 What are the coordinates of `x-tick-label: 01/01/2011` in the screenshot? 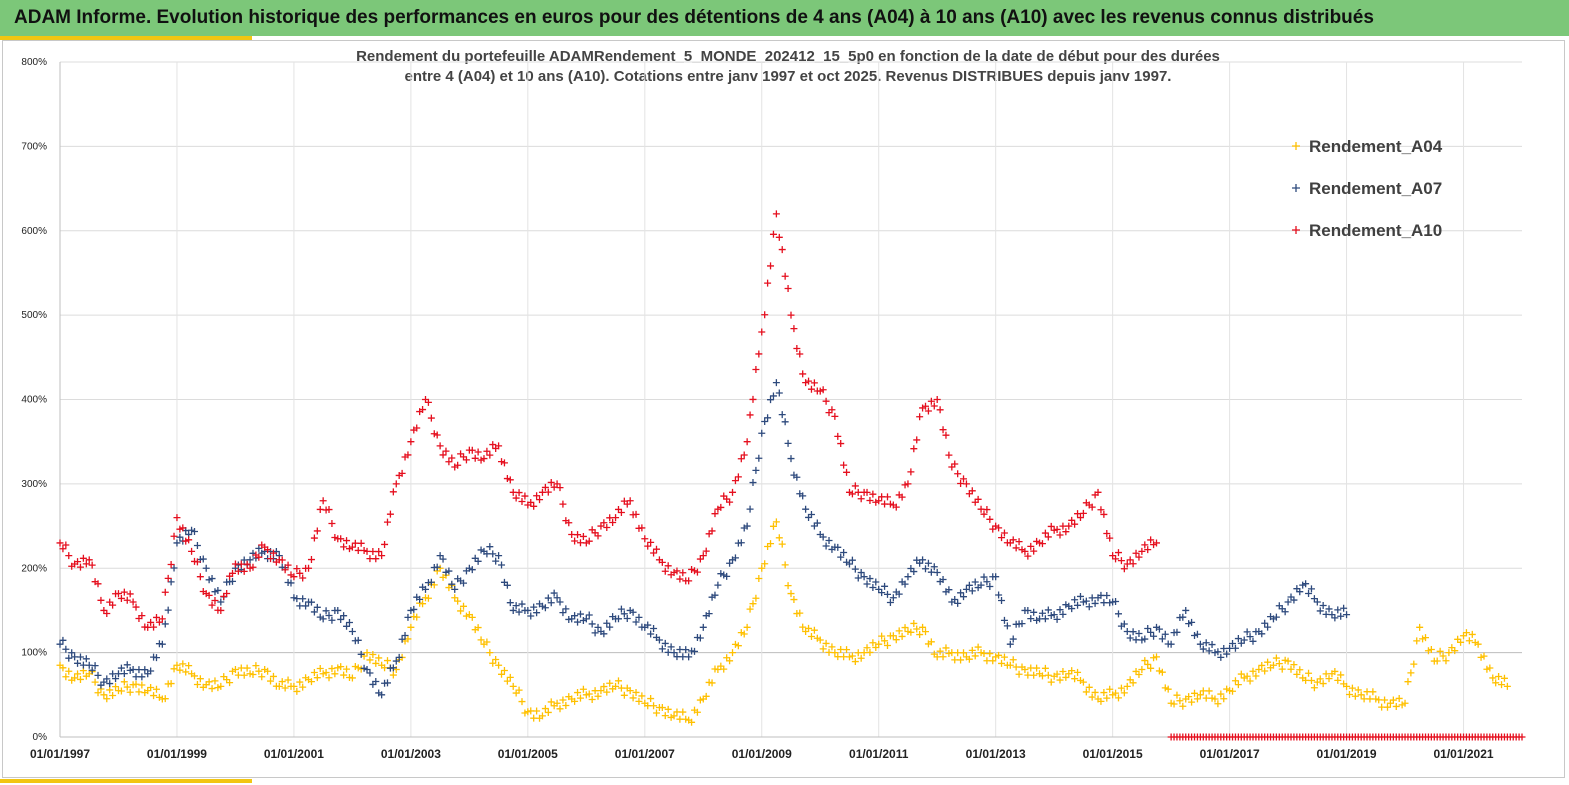 It's located at (879, 754).